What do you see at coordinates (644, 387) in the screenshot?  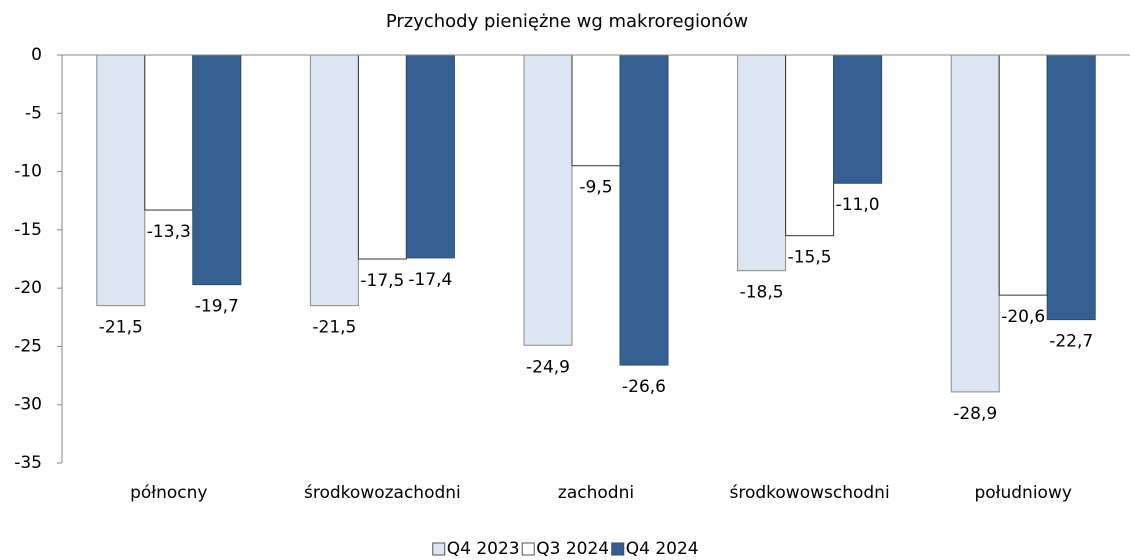 I see `data-label: -26,6` at bounding box center [644, 387].